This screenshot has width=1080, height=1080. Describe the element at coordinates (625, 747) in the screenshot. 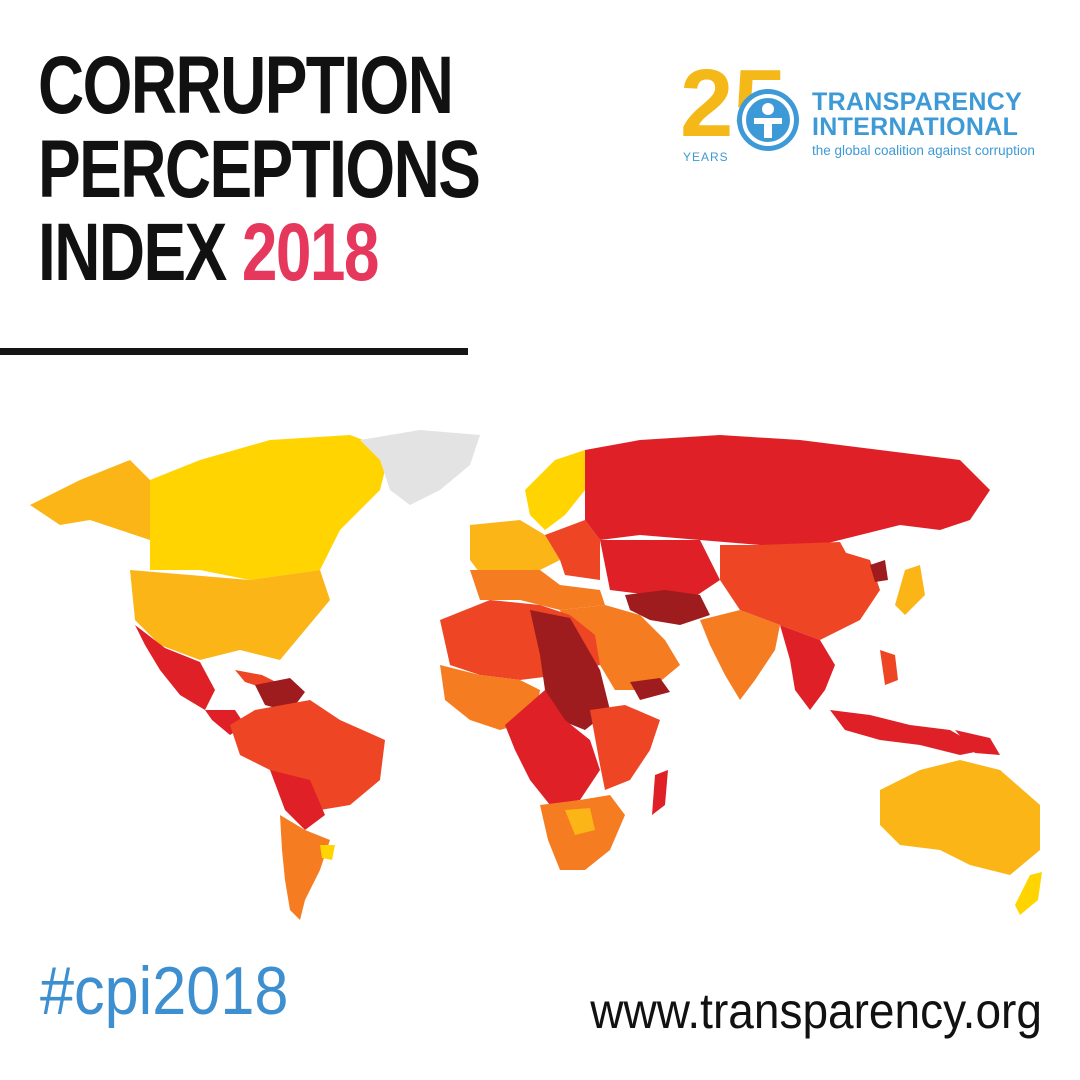

I see `region-east-africa` at that location.